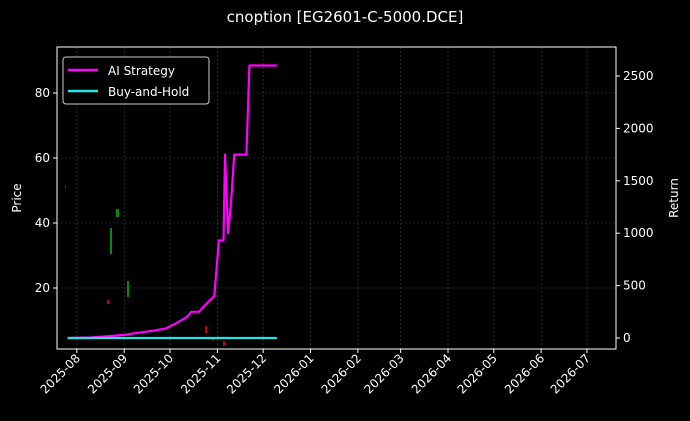 The width and height of the screenshot is (690, 421). Describe the element at coordinates (42, 93) in the screenshot. I see `y-tick-label-left: 80` at that location.